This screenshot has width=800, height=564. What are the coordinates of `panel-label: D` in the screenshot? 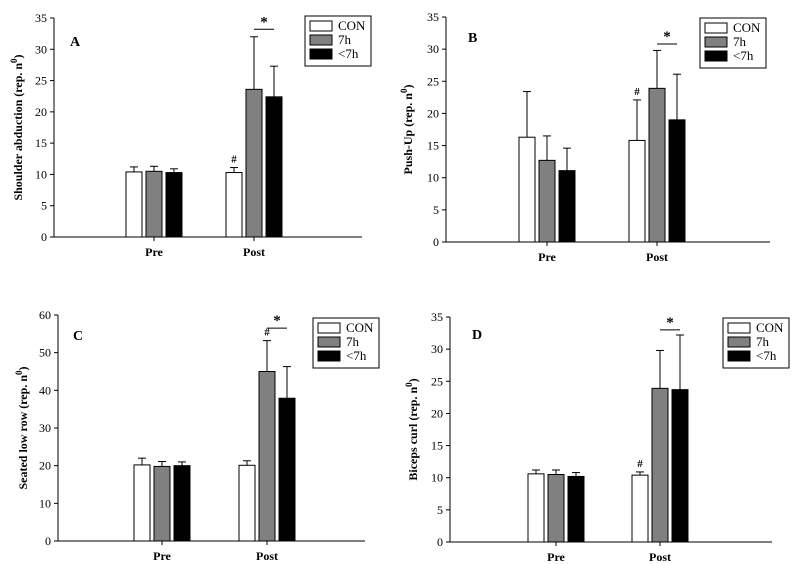 It's located at (477, 335).